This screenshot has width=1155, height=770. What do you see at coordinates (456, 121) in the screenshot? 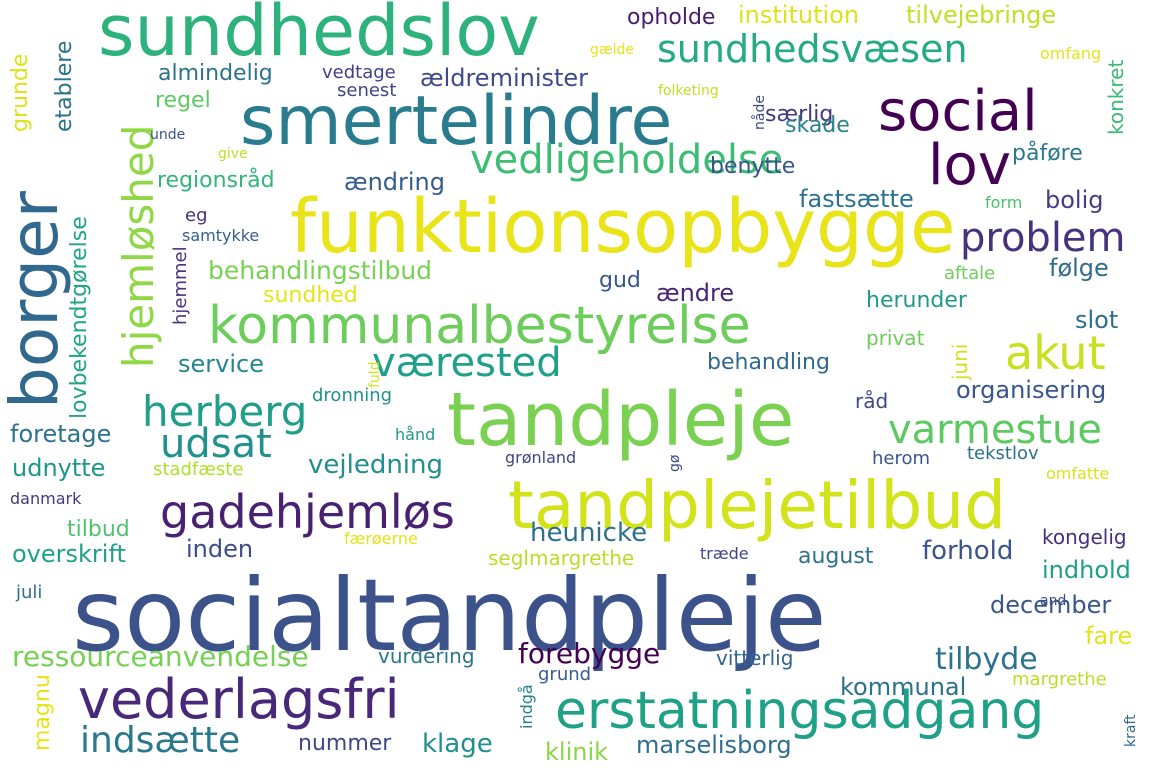
I see `word: smertelindre` at bounding box center [456, 121].